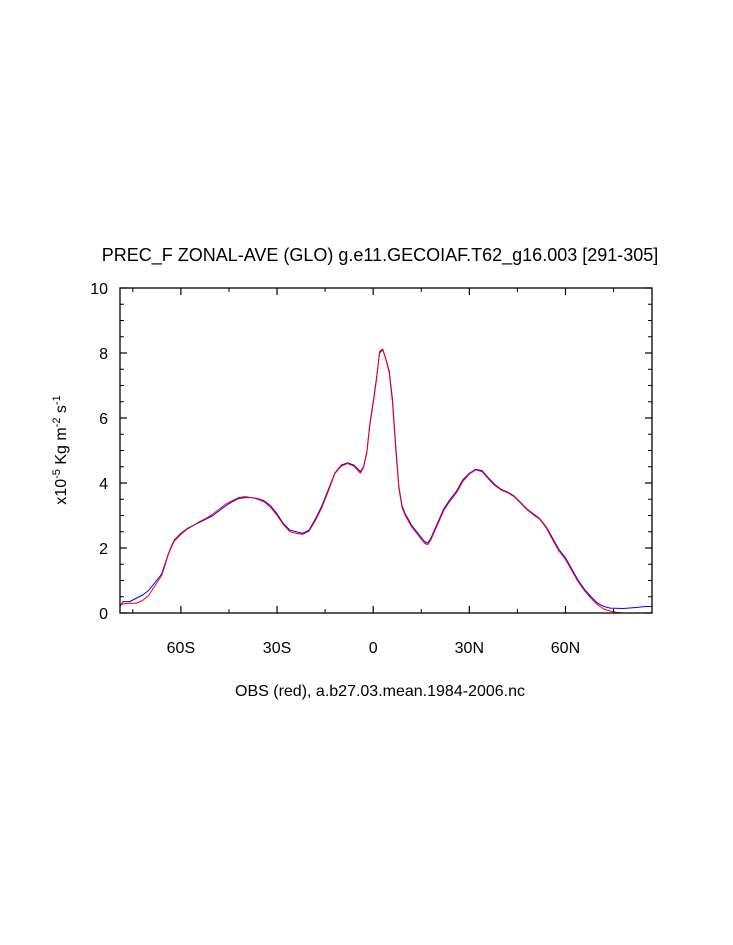 Image resolution: width=733 pixels, height=945 pixels. What do you see at coordinates (181, 648) in the screenshot?
I see `x-tick-label: 60S` at bounding box center [181, 648].